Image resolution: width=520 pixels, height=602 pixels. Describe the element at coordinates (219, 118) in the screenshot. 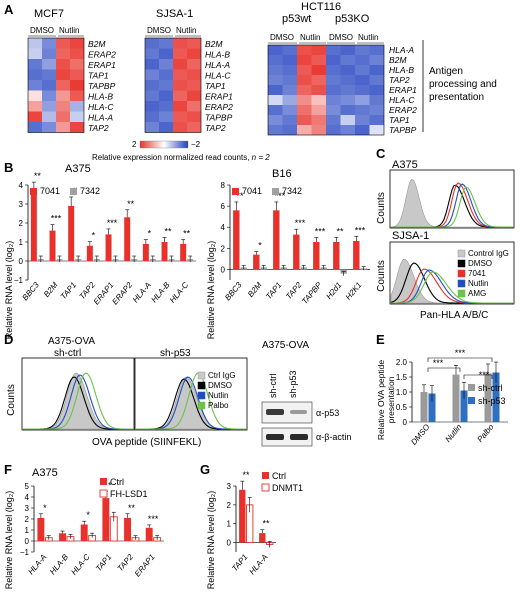

I see `gene-label: TAPBP` at that location.